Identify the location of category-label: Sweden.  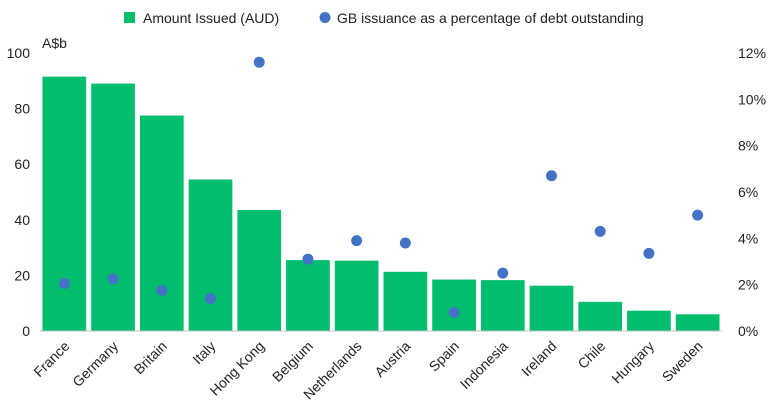
(682, 361).